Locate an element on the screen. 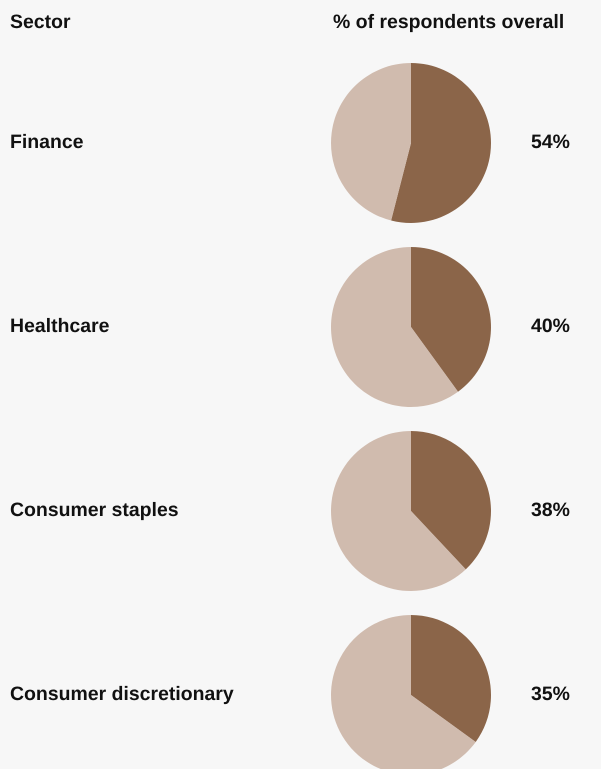 Image resolution: width=601 pixels, height=769 pixels. data-label: 35% is located at coordinates (550, 693).